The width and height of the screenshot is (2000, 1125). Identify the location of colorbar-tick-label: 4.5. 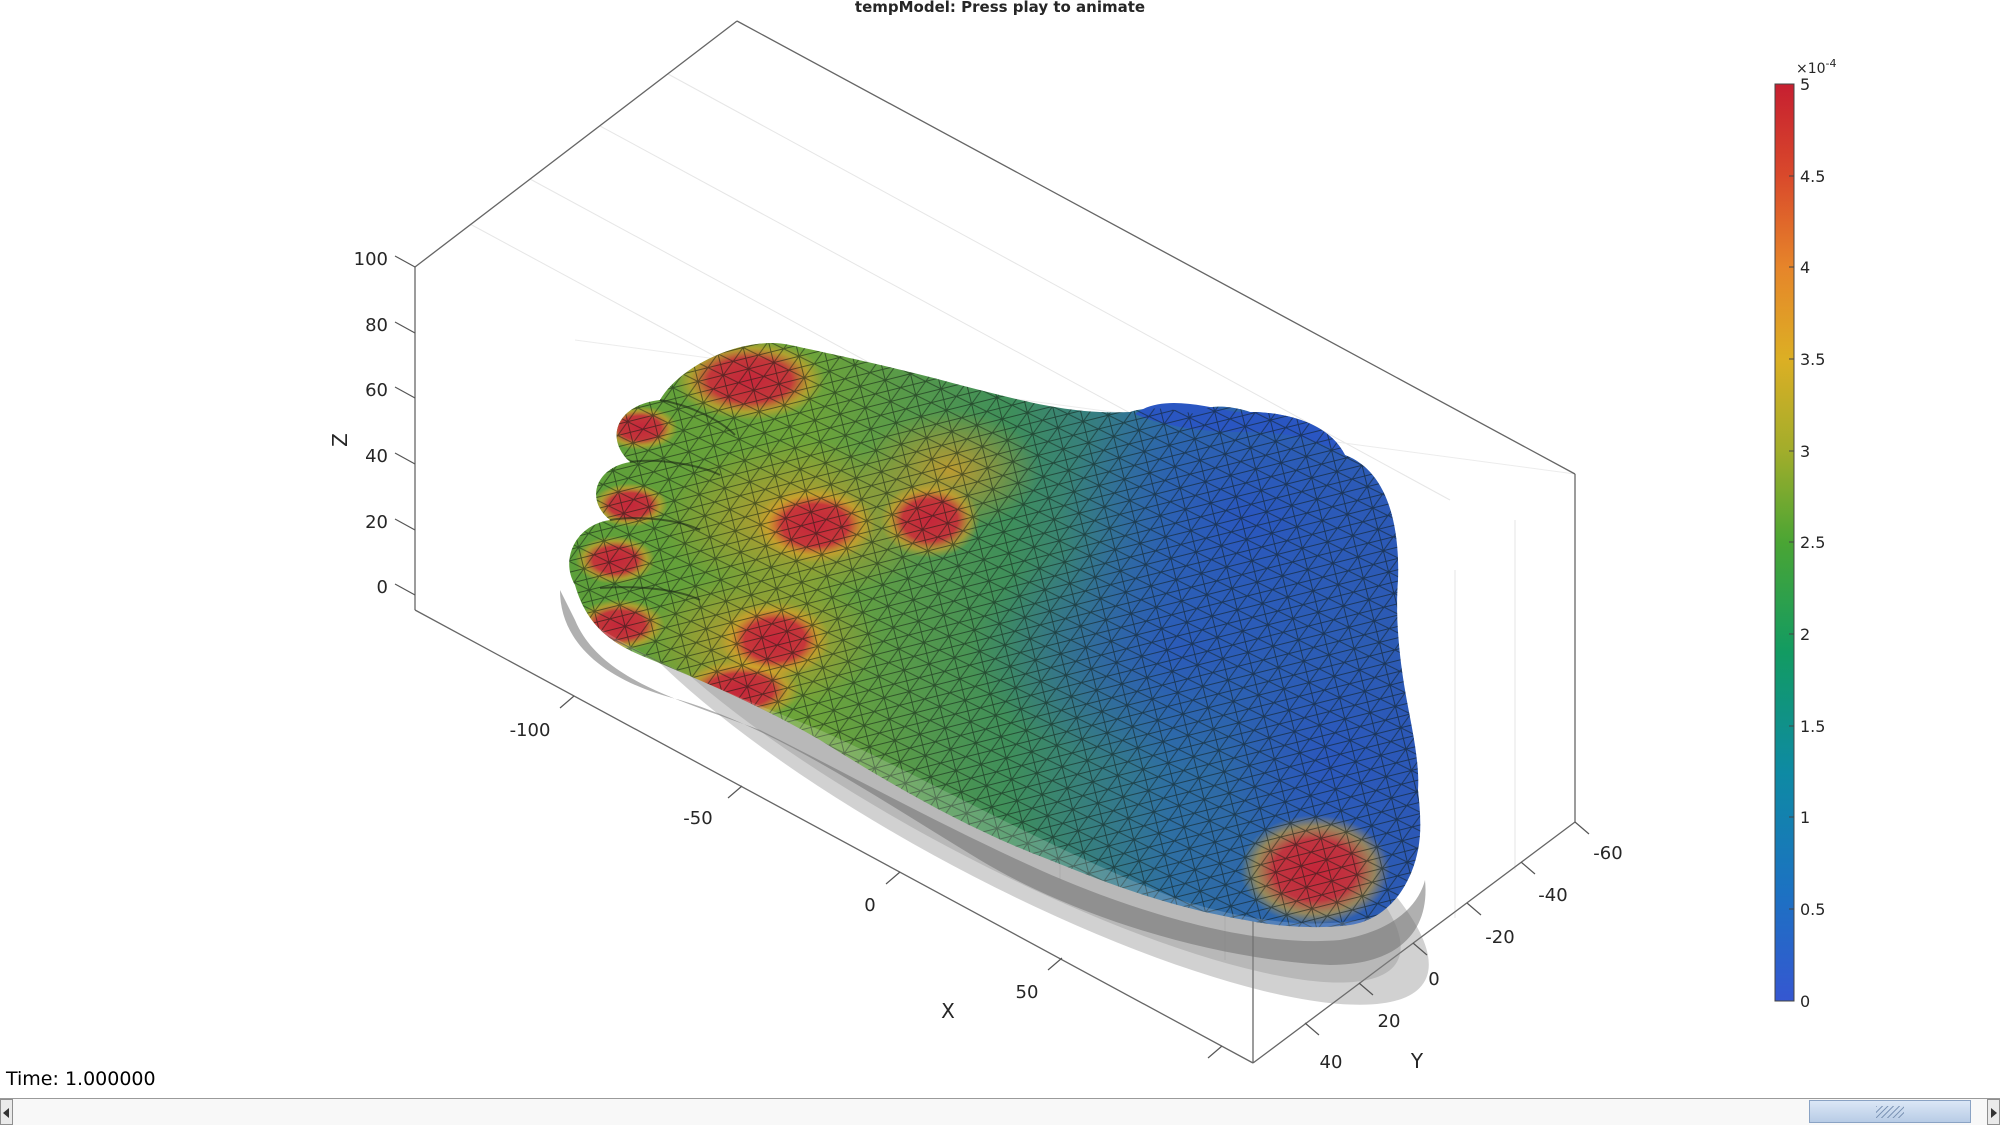
(1812, 176).